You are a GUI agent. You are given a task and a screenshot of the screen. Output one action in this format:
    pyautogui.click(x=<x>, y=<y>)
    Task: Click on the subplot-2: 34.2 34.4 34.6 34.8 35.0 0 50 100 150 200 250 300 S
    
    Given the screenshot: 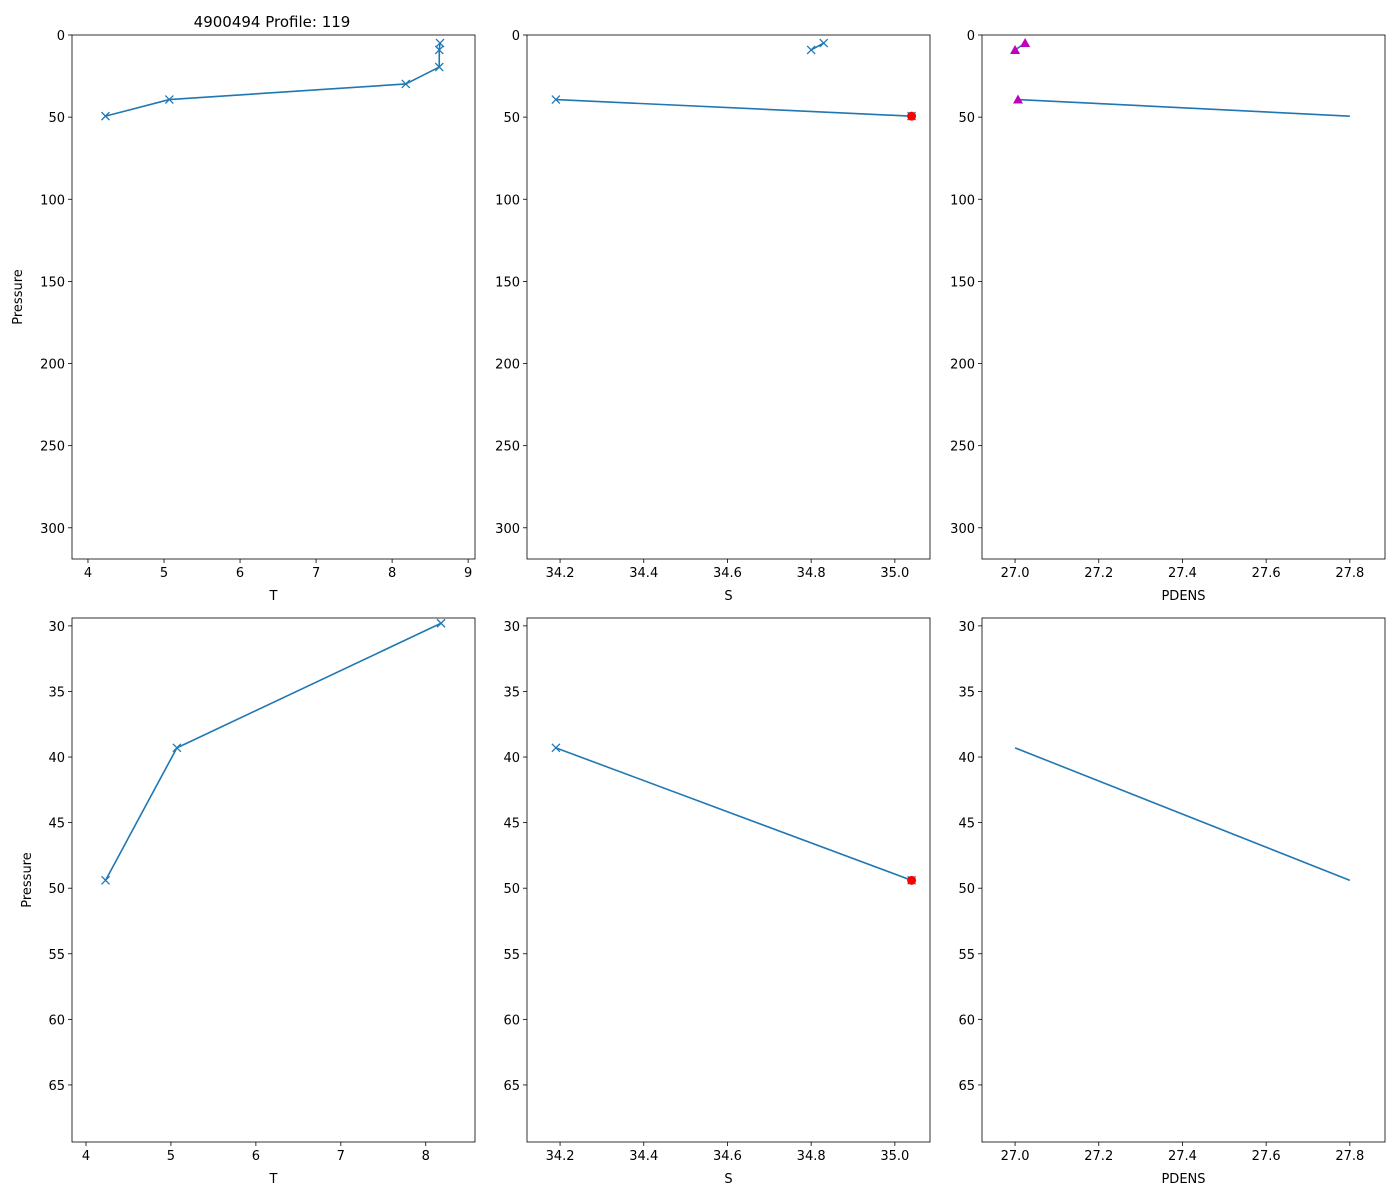 What is the action you would take?
    pyautogui.click(x=713, y=316)
    